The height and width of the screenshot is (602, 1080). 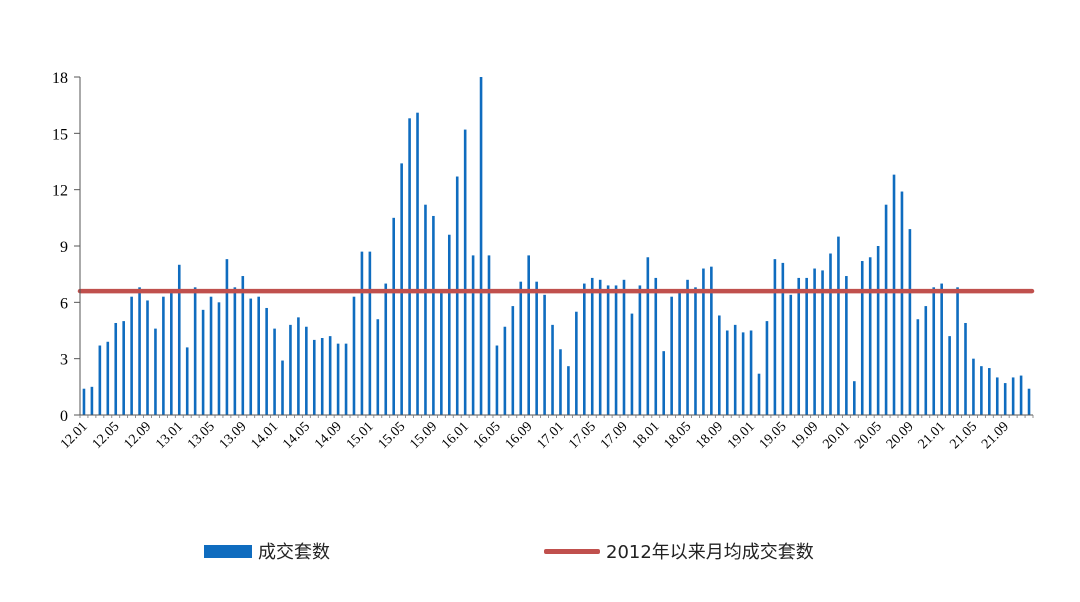 What do you see at coordinates (550, 435) in the screenshot?
I see `x-tick-label: 17.01` at bounding box center [550, 435].